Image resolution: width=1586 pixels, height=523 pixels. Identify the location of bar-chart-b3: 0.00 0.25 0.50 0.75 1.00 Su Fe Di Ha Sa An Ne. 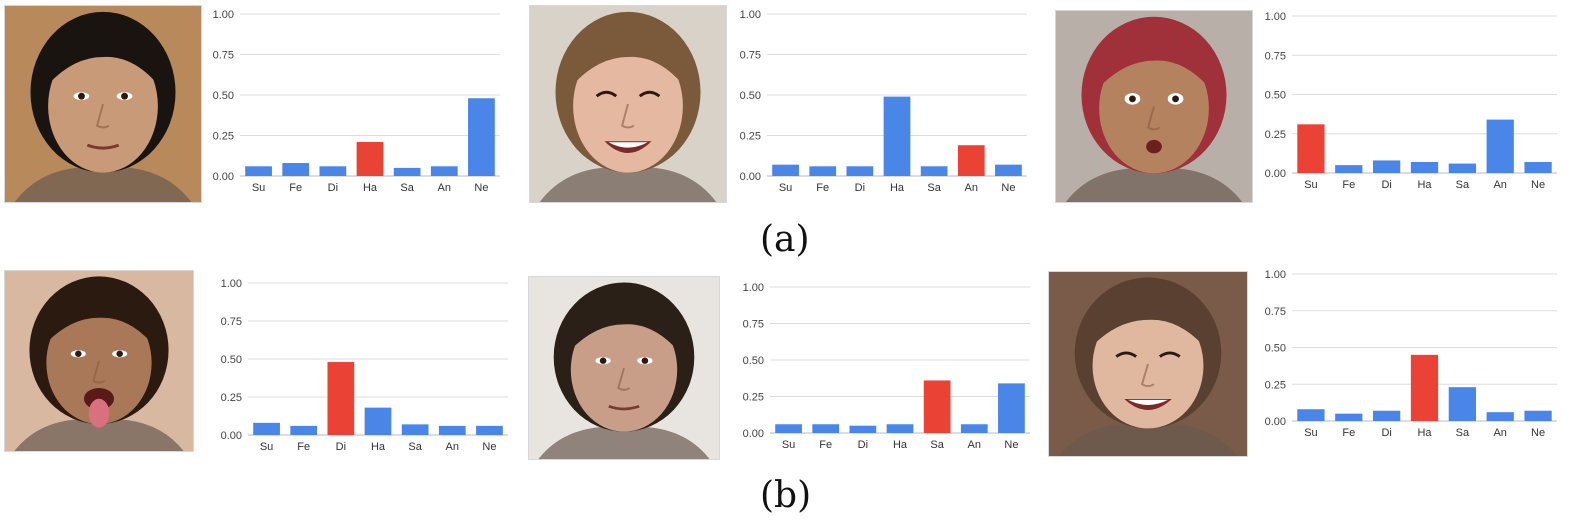
(1410, 355).